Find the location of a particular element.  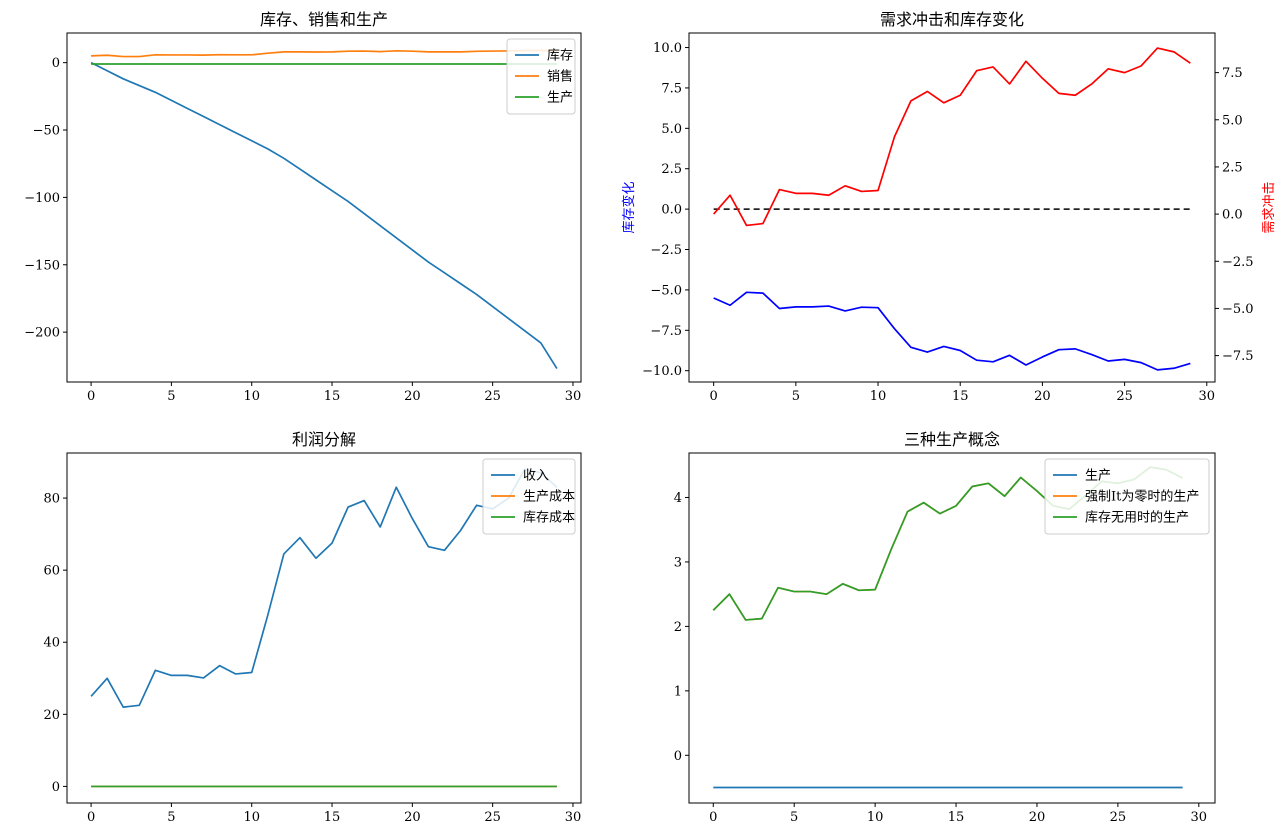

y-tick: −10.0 is located at coordinates (665, 371).